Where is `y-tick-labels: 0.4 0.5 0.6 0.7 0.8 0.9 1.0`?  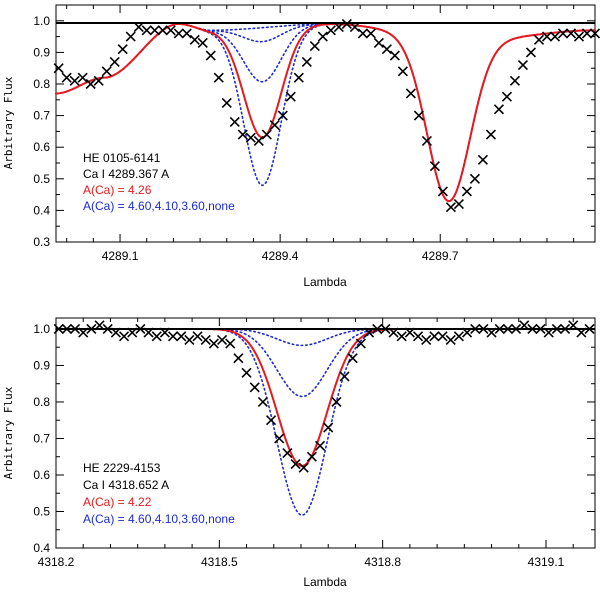
y-tick-labels: 0.4 0.5 0.6 0.7 0.8 0.9 1.0 is located at coordinates (41, 438).